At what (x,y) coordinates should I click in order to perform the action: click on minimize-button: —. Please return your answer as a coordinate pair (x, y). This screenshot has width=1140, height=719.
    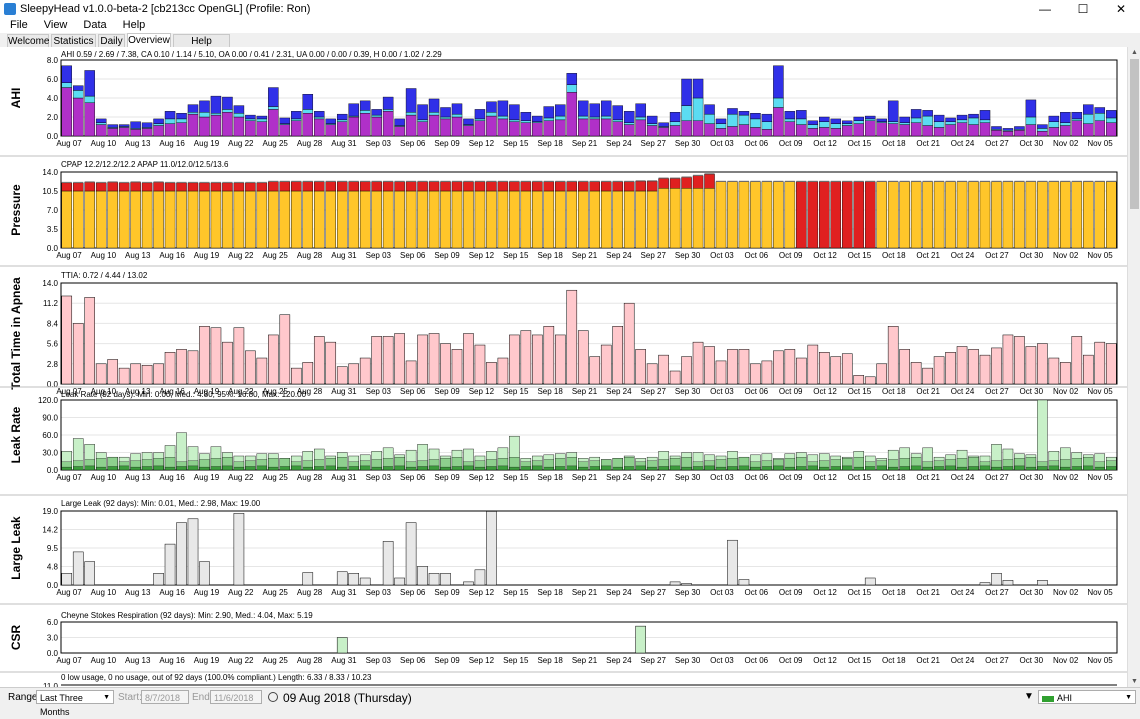
    Looking at the image, I should click on (1045, 9).